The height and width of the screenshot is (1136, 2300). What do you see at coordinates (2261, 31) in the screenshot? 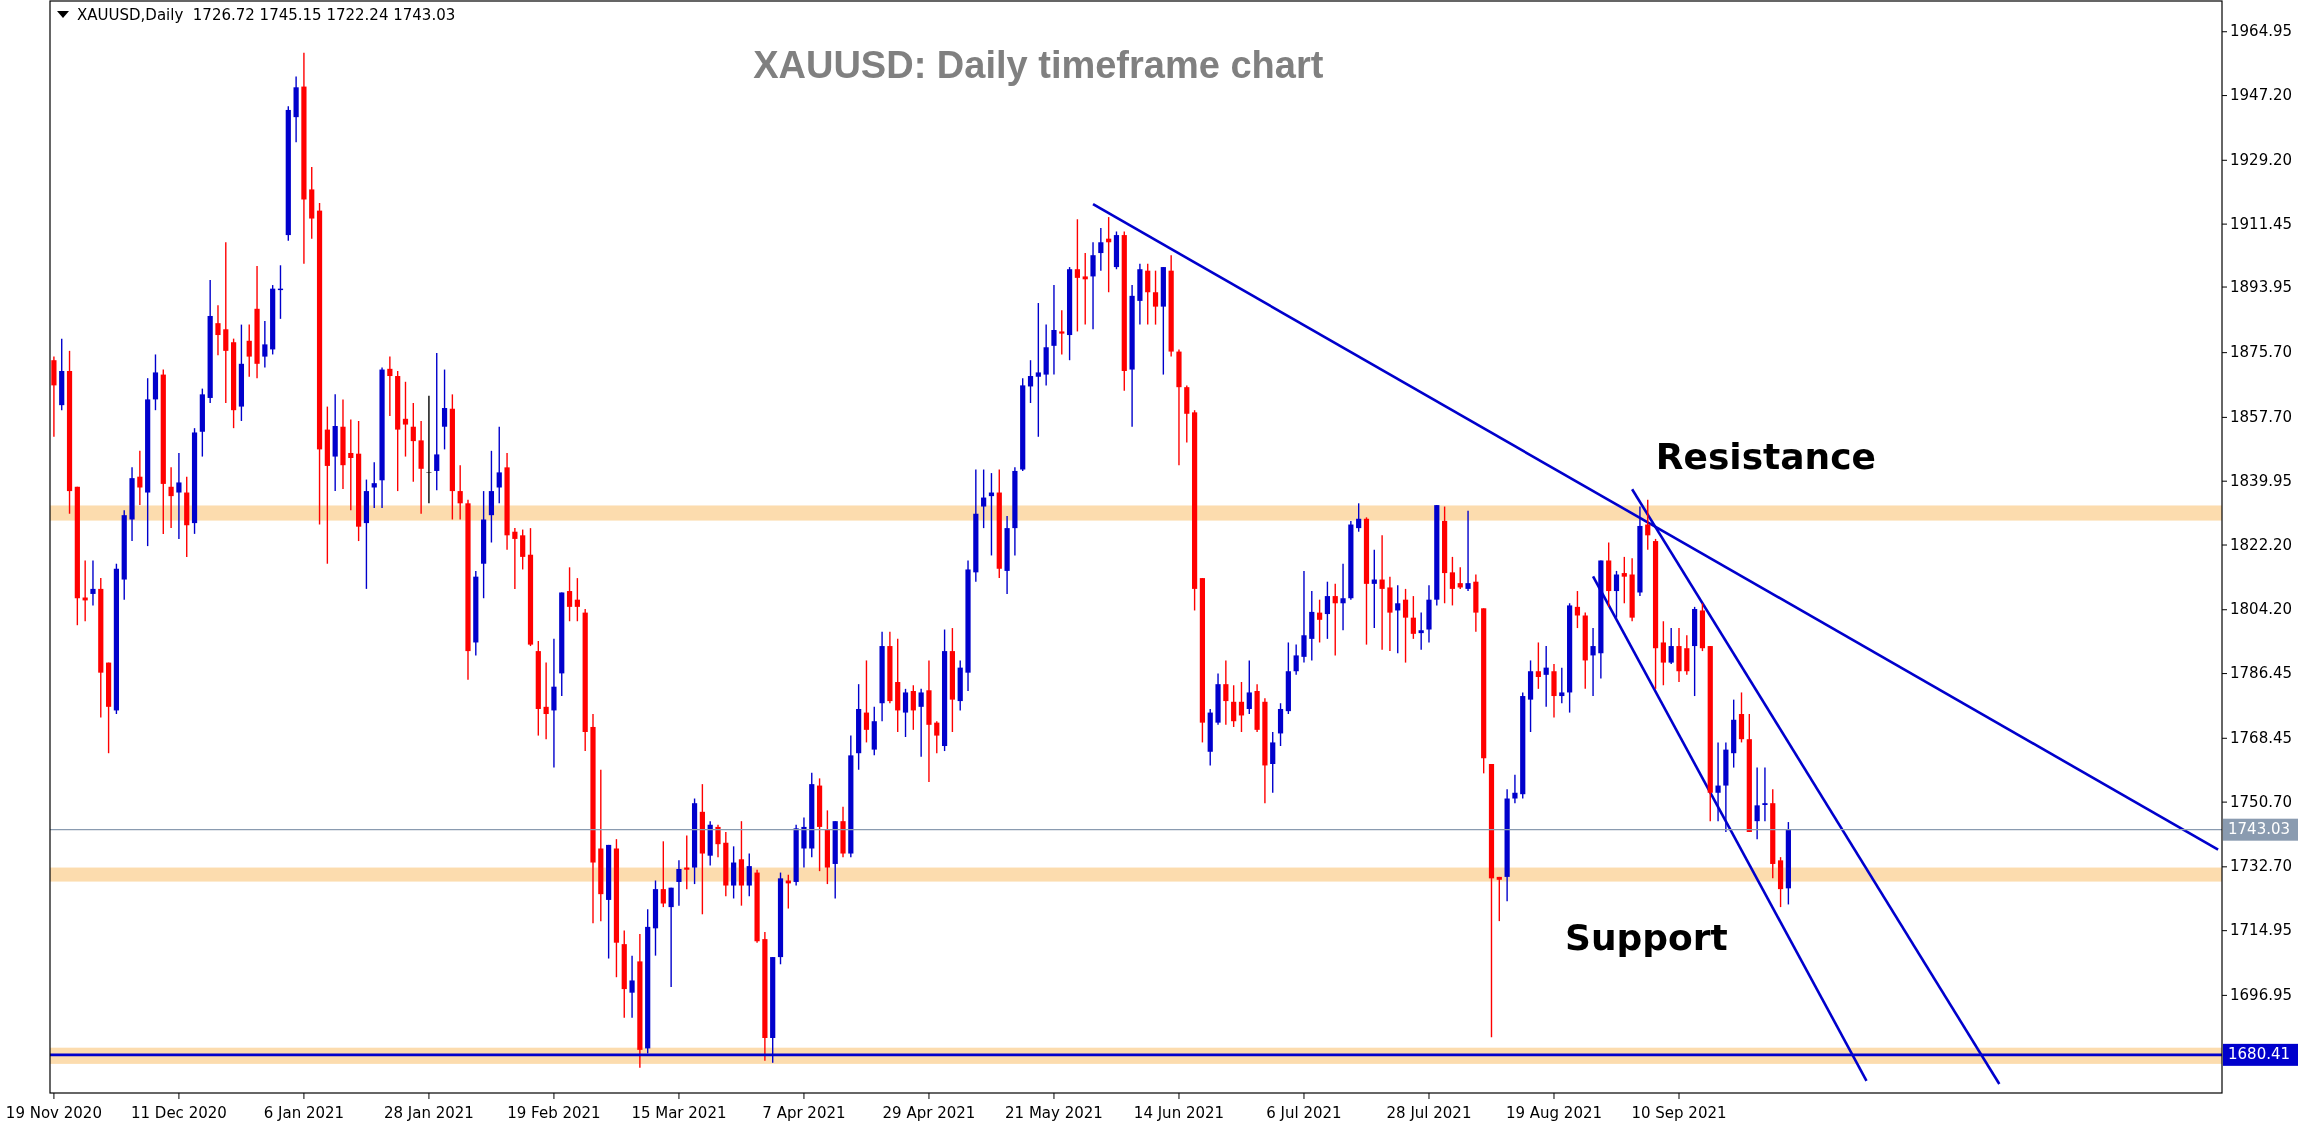
I see `y-tick-label: 1964.95` at bounding box center [2261, 31].